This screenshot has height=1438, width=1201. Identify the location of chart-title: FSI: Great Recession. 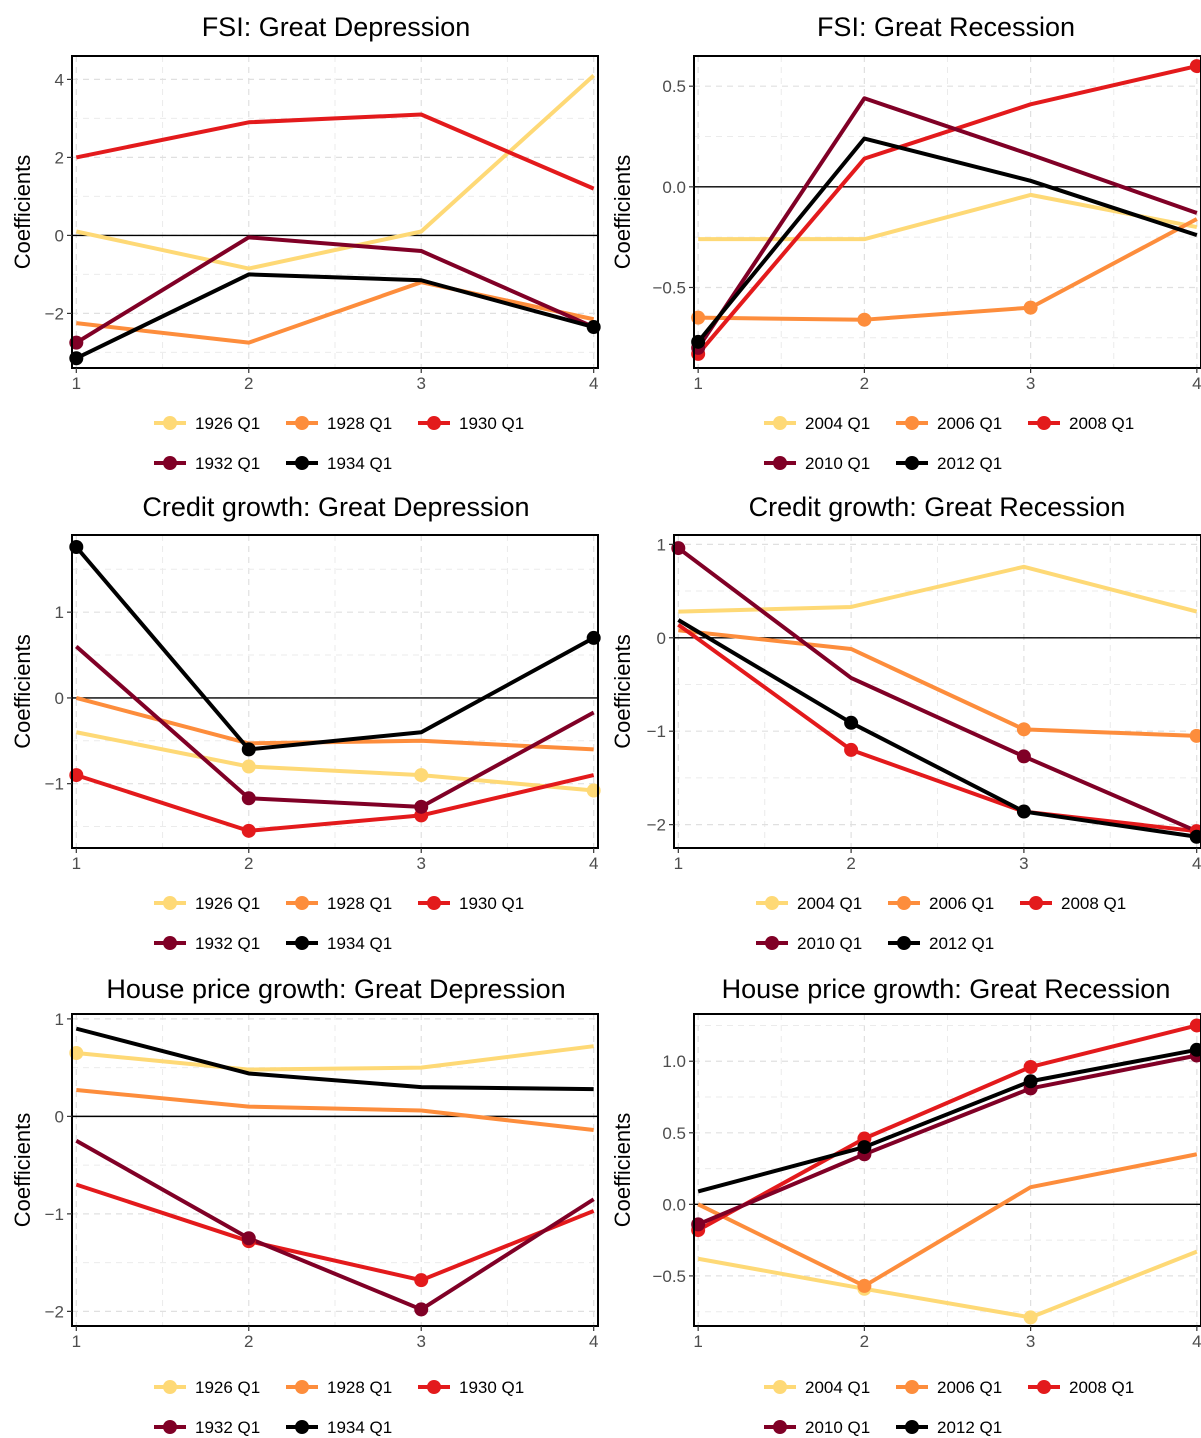
(946, 27).